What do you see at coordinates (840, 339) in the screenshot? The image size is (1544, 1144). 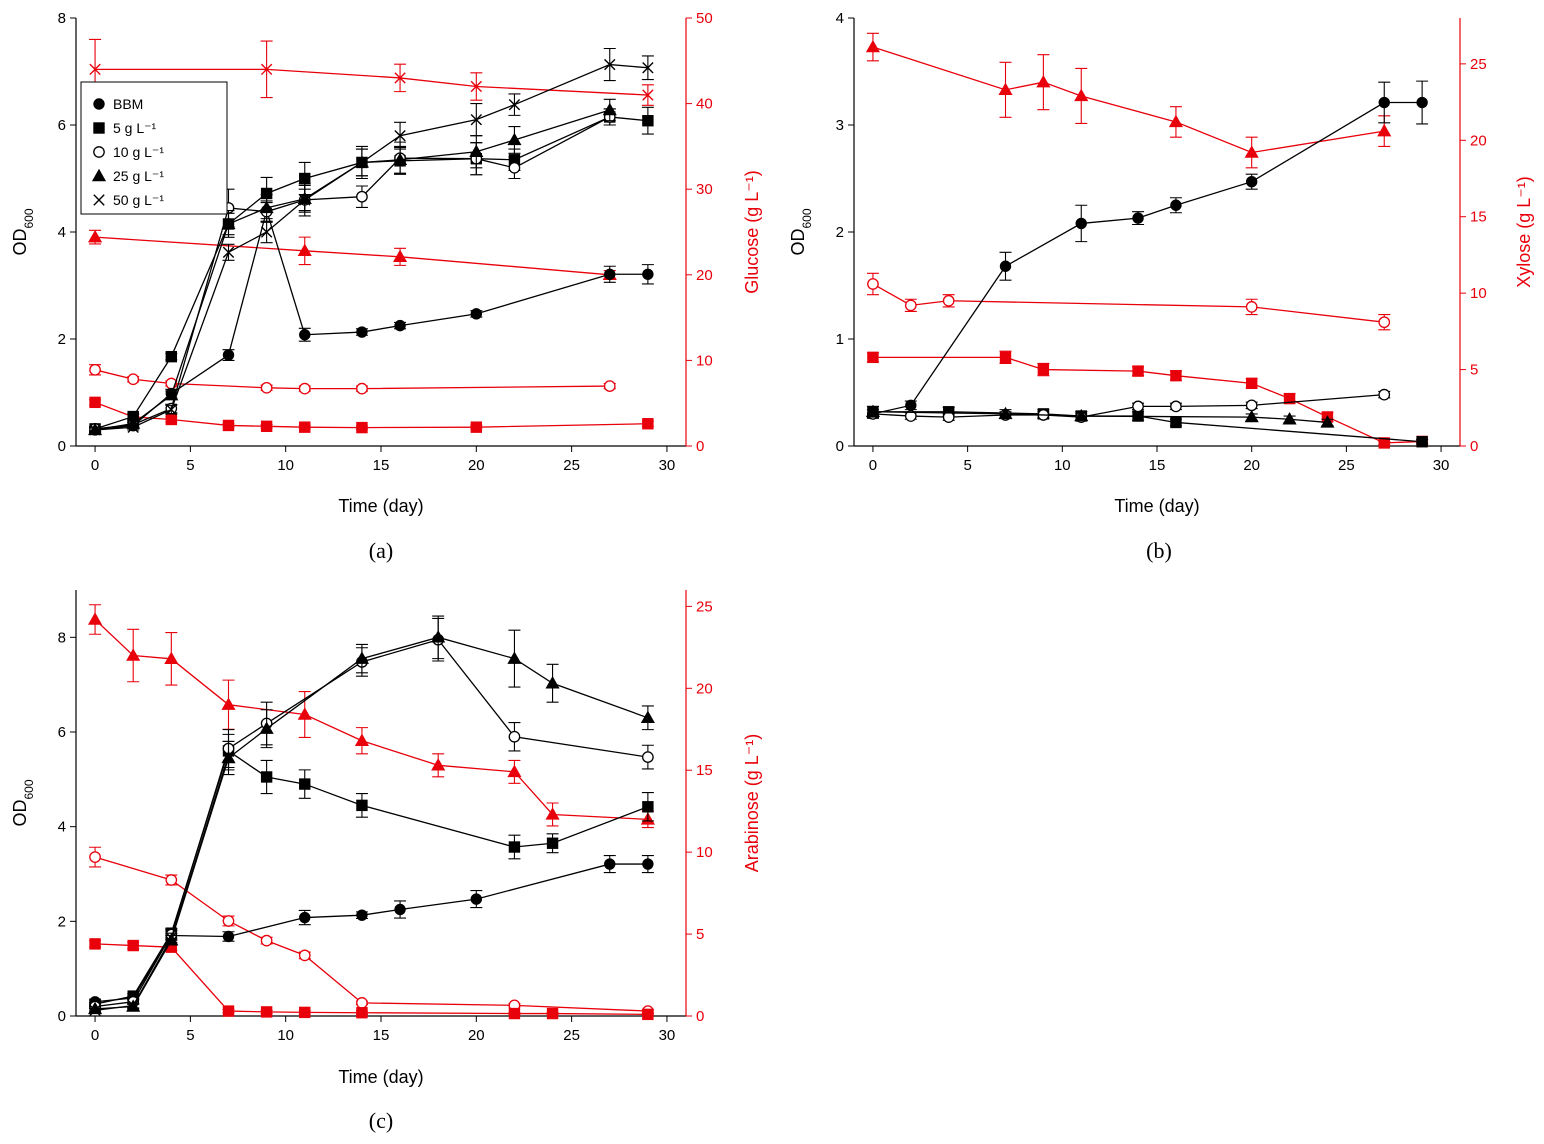 I see `y-tick-label: 1` at bounding box center [840, 339].